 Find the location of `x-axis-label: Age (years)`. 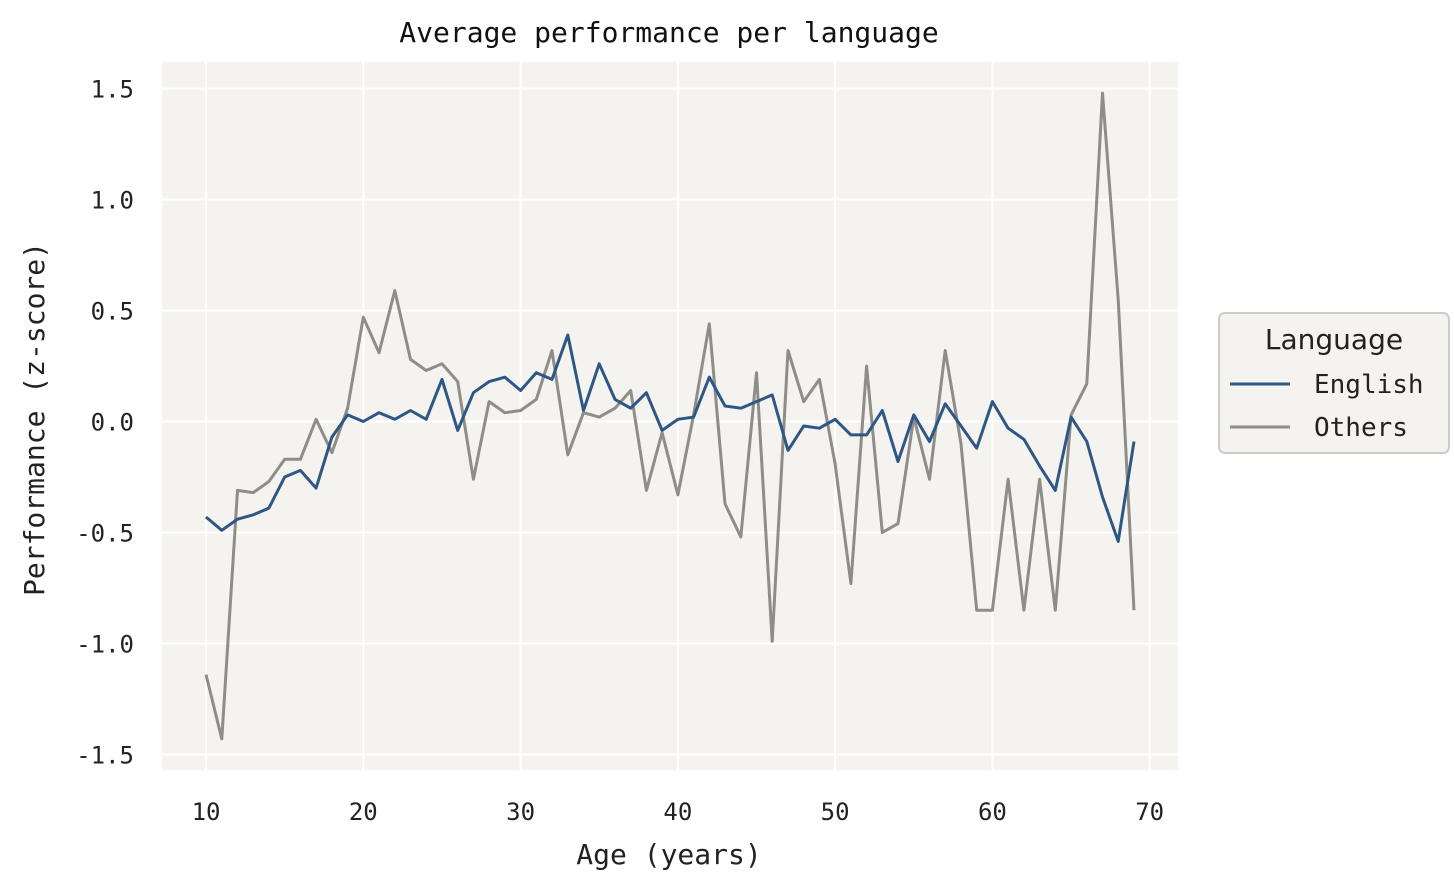

x-axis-label: Age (years) is located at coordinates (668, 854).